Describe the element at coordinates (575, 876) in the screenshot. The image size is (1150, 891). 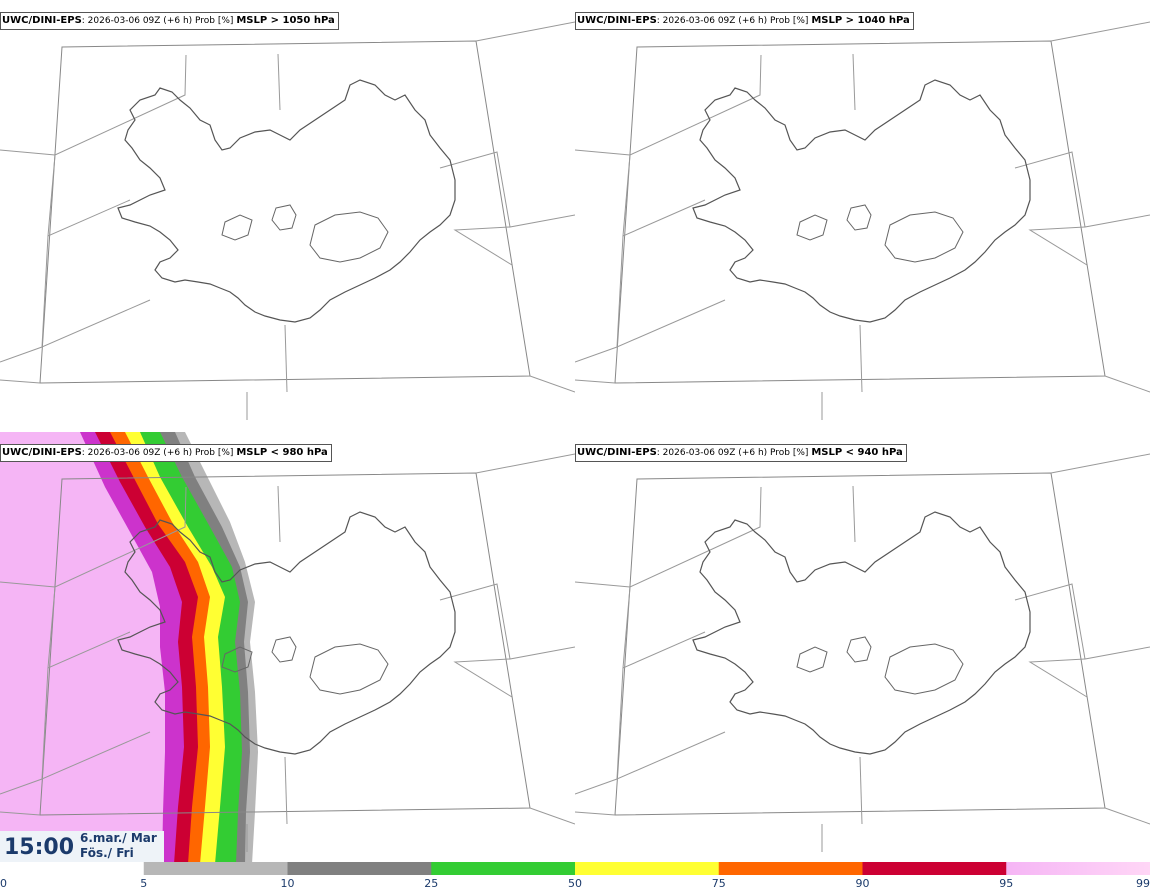
I see `colorbar: 0 5 10 25 50 75 90 95 99` at that location.